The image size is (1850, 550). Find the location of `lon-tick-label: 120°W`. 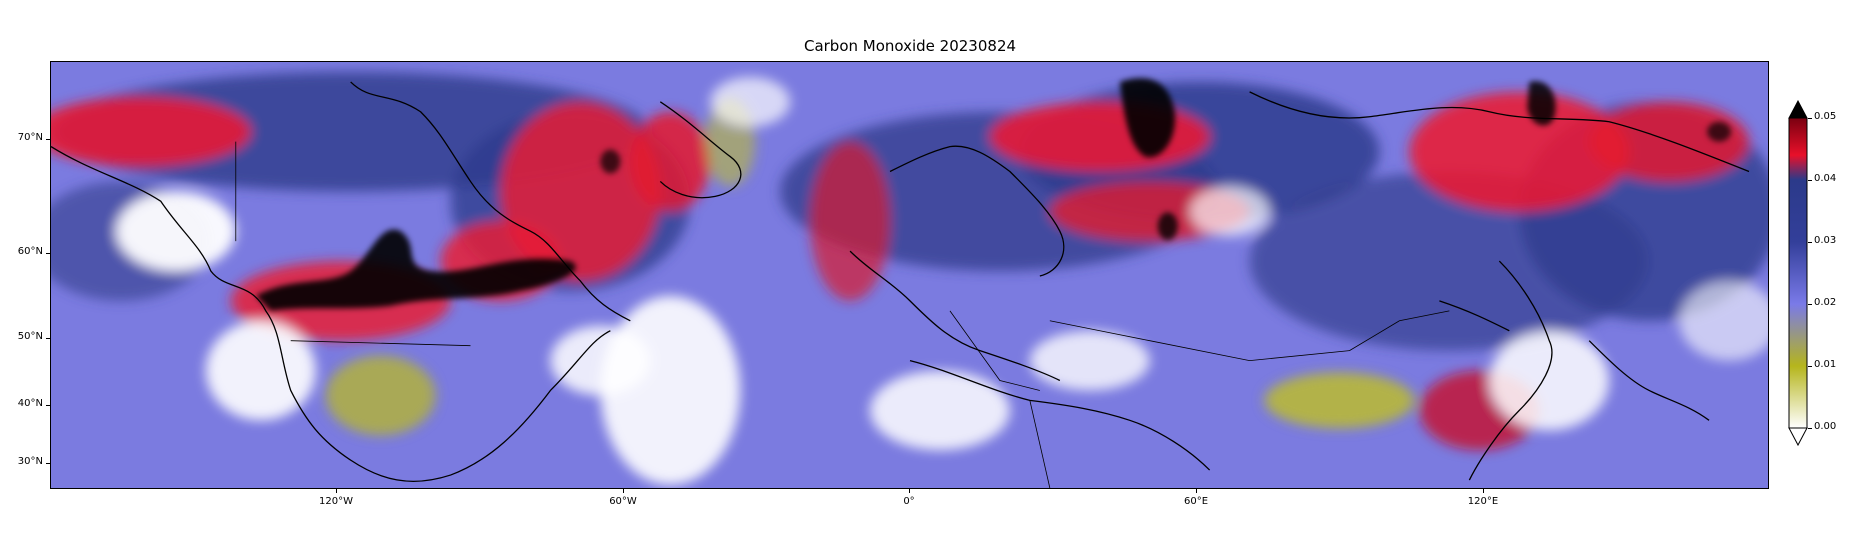

lon-tick-label: 120°W is located at coordinates (336, 501).